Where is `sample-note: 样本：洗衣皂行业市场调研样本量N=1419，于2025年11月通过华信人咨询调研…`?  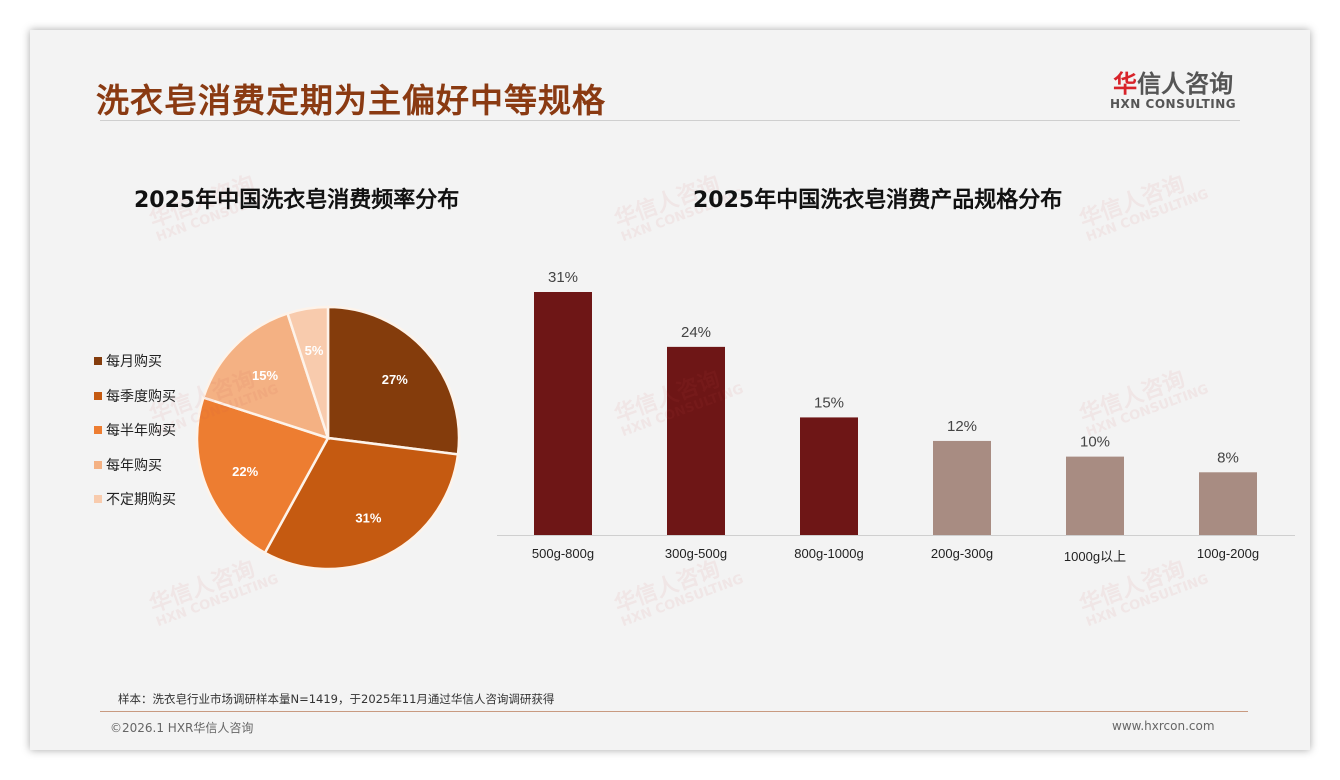 sample-note: 样本：洗衣皂行业市场调研样本量N=1419，于2025年11月通过华信人咨询调研… is located at coordinates (336, 699).